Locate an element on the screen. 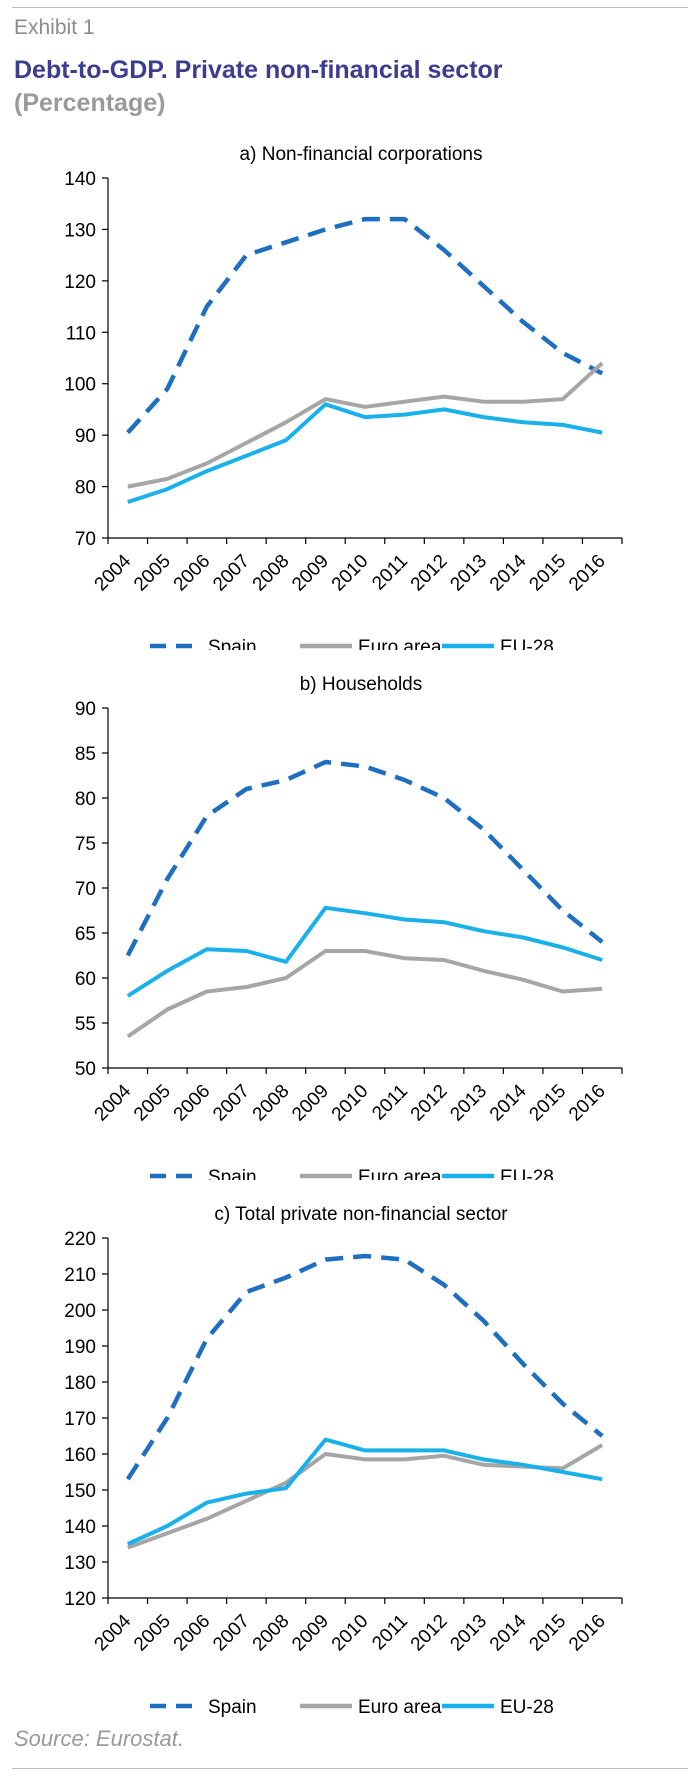  chart-title: a) Non-financial corporations is located at coordinates (361, 154).